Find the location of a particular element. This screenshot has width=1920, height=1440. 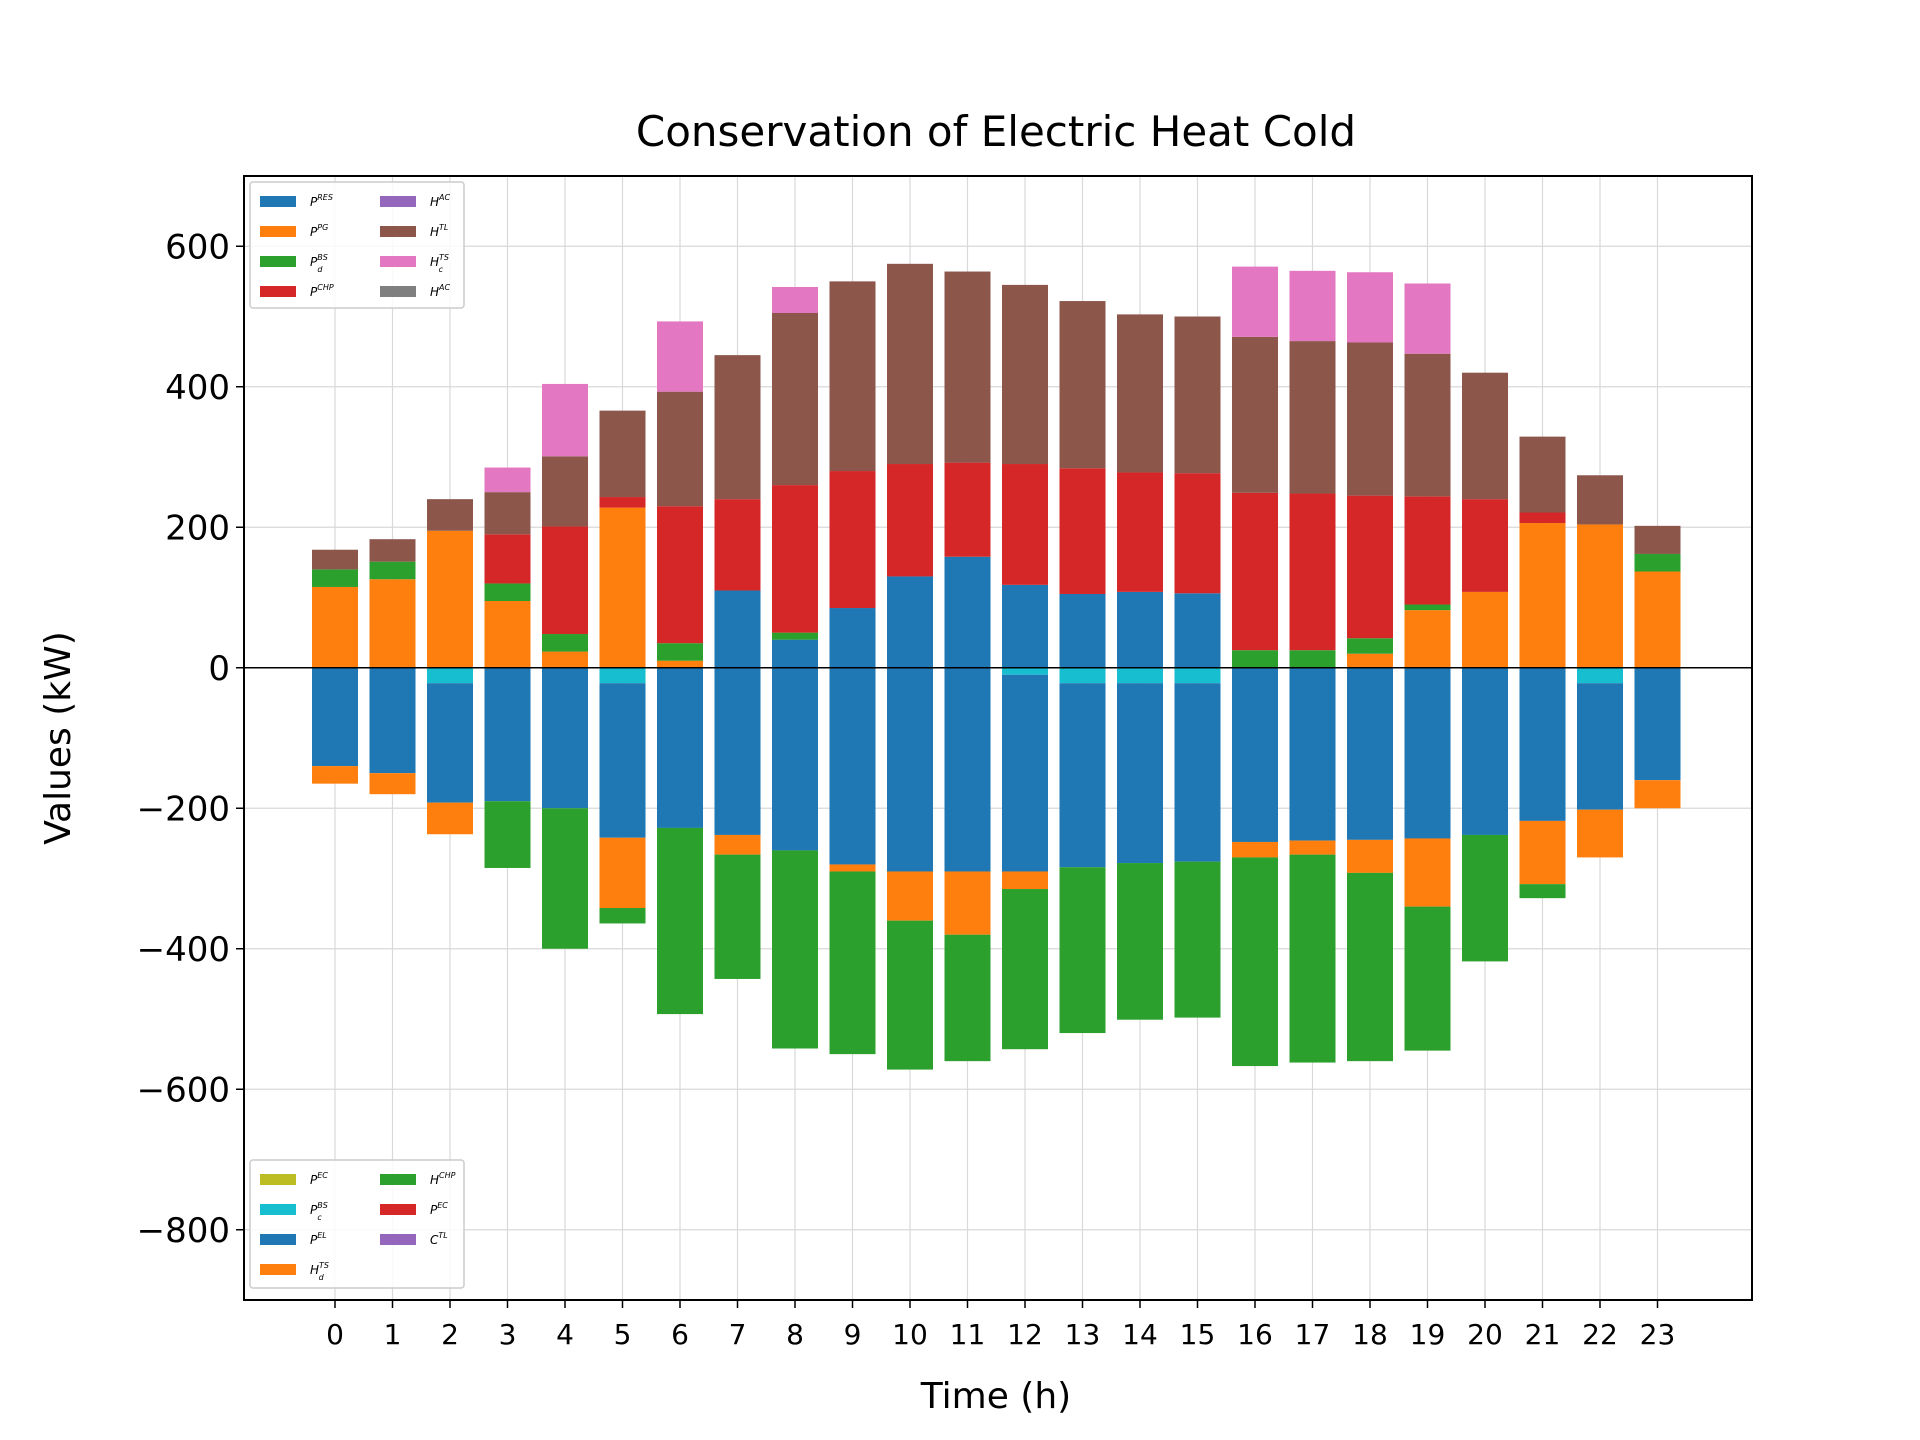

y-tick-label: 600 is located at coordinates (197, 247).